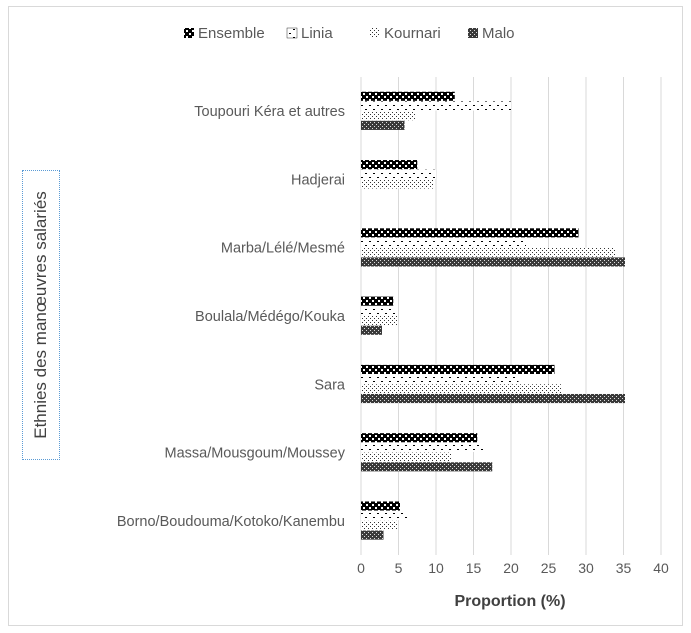 This screenshot has width=691, height=633. I want to click on x-tick-label: 40, so click(661, 568).